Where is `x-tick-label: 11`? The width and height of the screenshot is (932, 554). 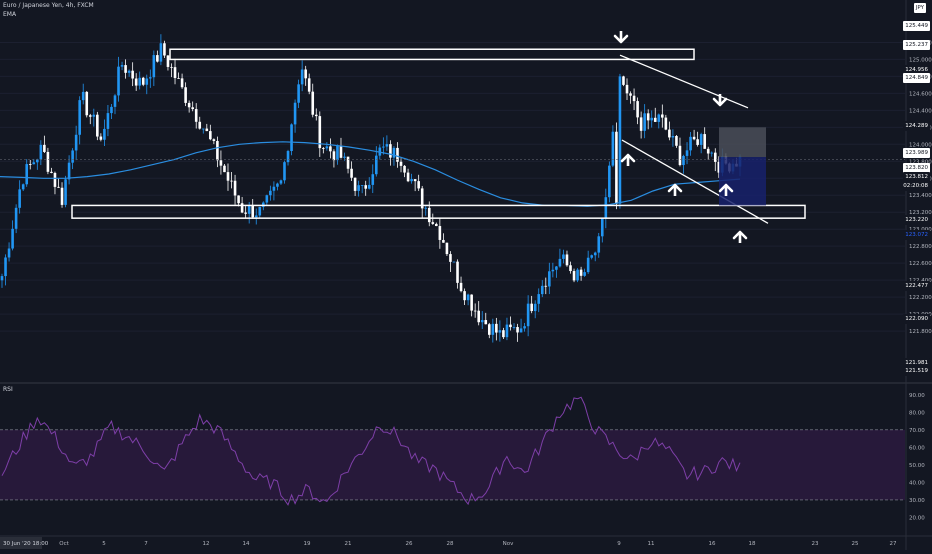
x-tick-label: 11 is located at coordinates (651, 544).